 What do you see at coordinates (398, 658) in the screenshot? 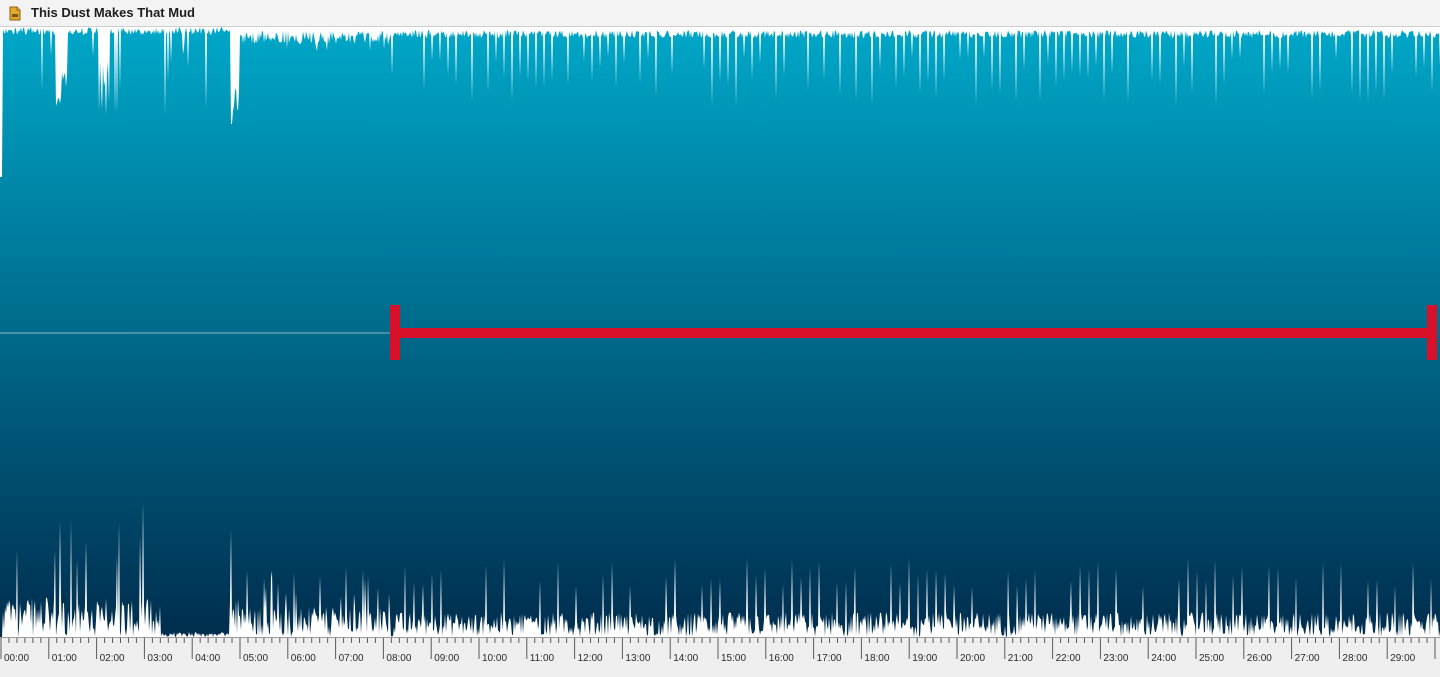
I see `ruler-label: 08:00` at bounding box center [398, 658].